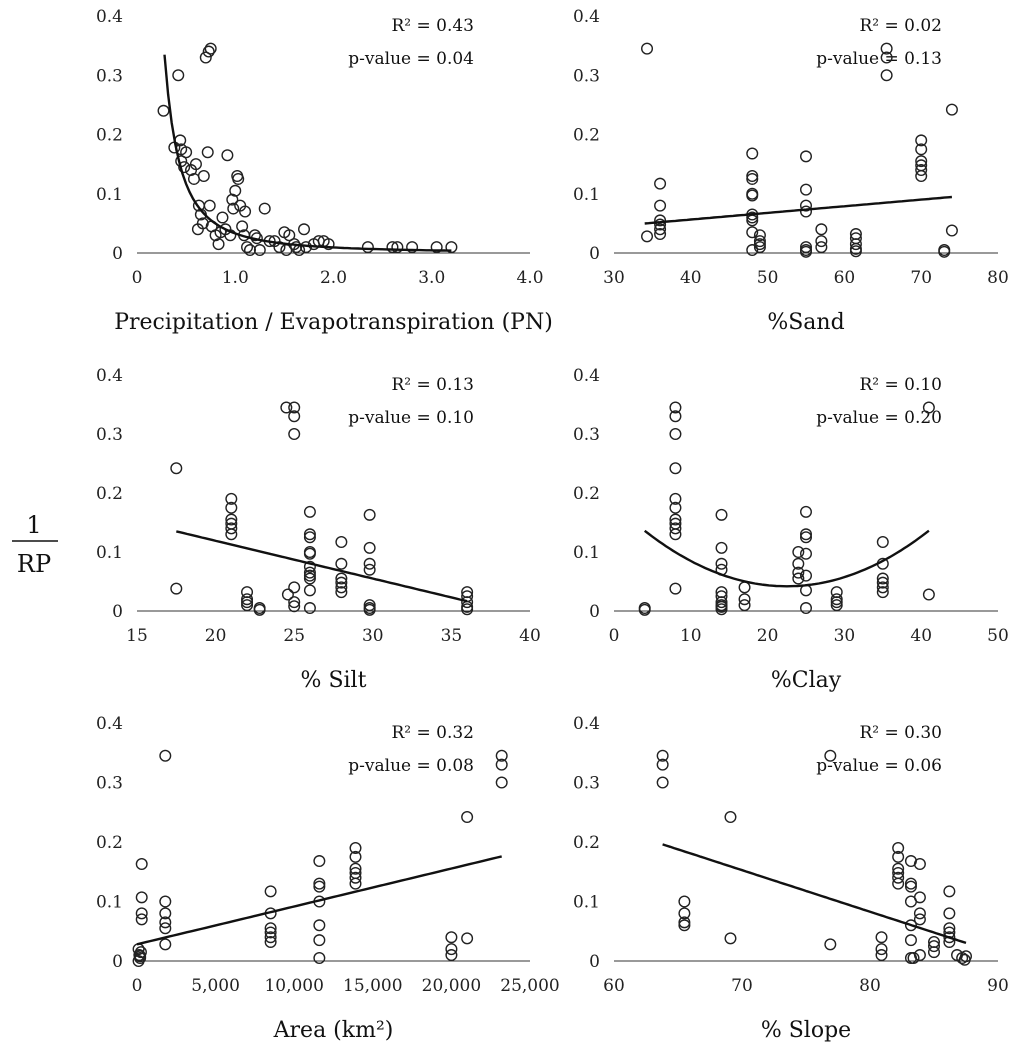 The height and width of the screenshot is (1055, 1024). Describe the element at coordinates (235, 278) in the screenshot. I see `x-tick-label: 1.0` at that location.